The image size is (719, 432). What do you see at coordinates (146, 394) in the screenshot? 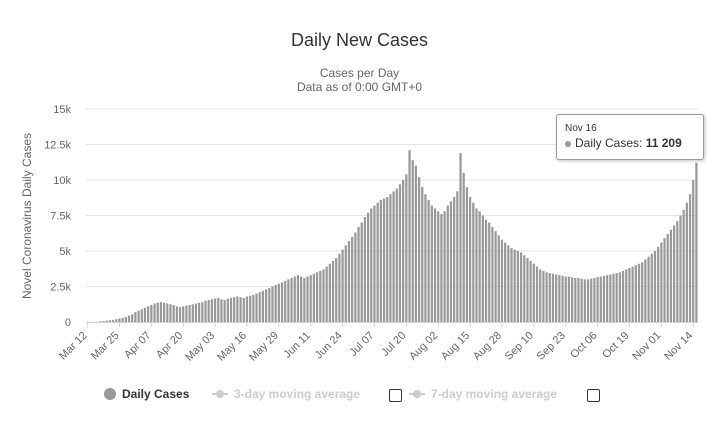
I see `legend-daily-cases: Daily Cases` at bounding box center [146, 394].